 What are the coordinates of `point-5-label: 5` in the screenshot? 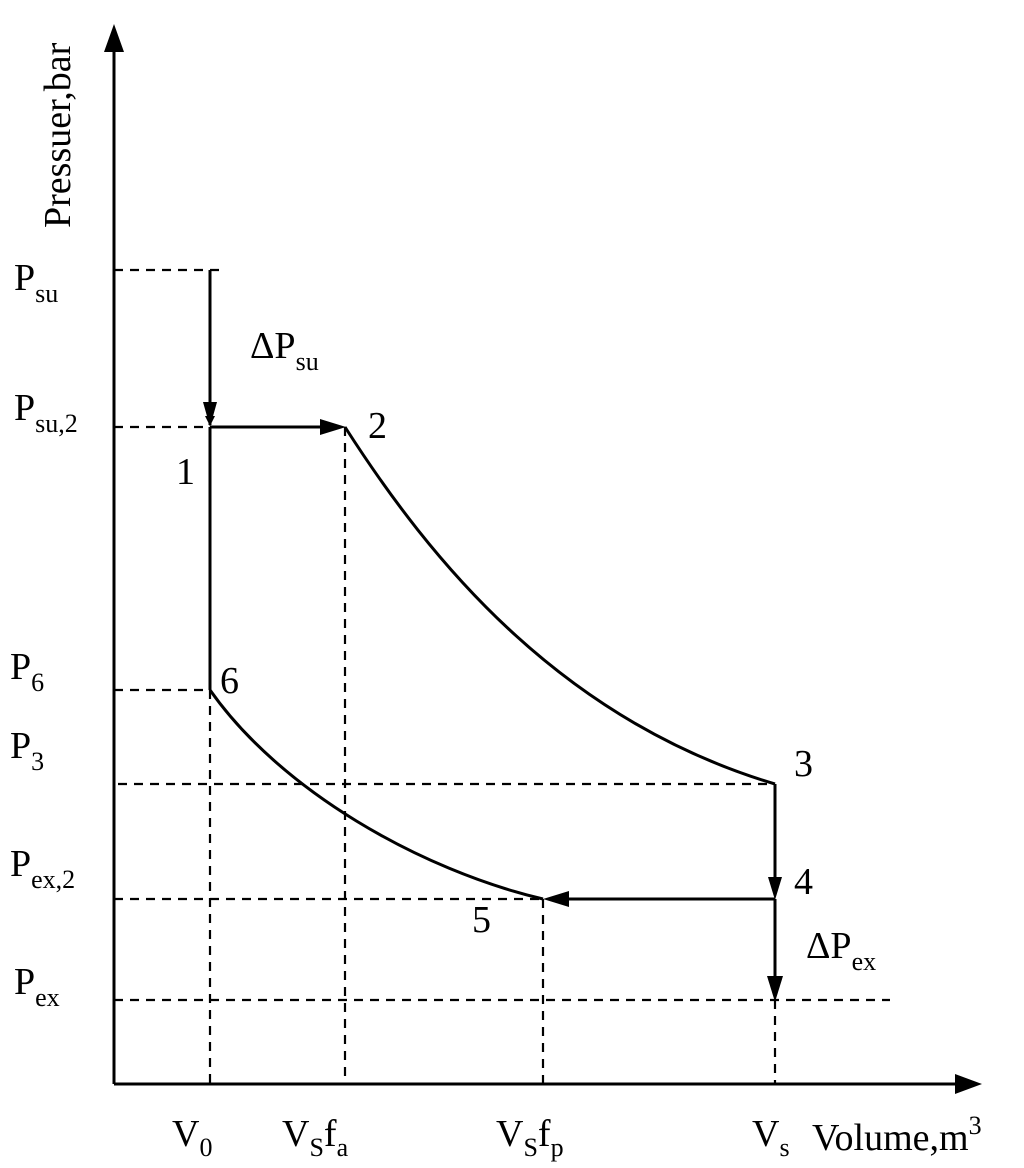 It's located at (481, 920).